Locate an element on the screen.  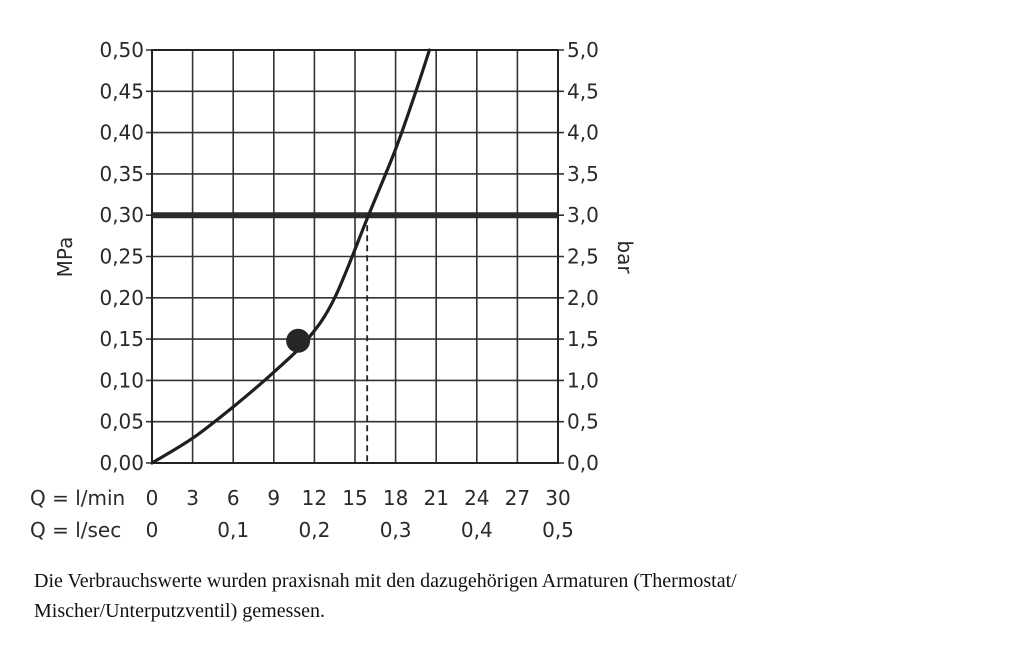
x-tick-lsec: 0,5 is located at coordinates (558, 530).